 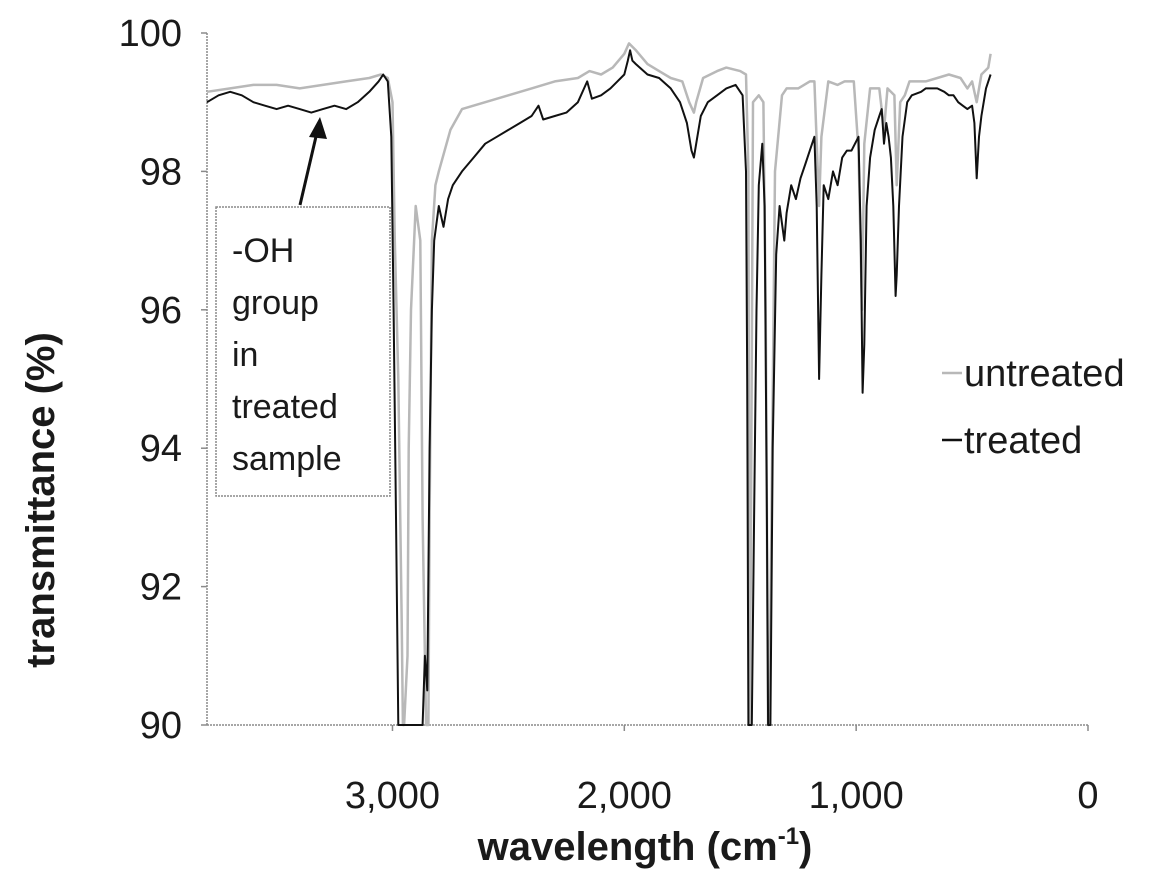 I want to click on annotation-arrow-head, so click(x=318, y=128).